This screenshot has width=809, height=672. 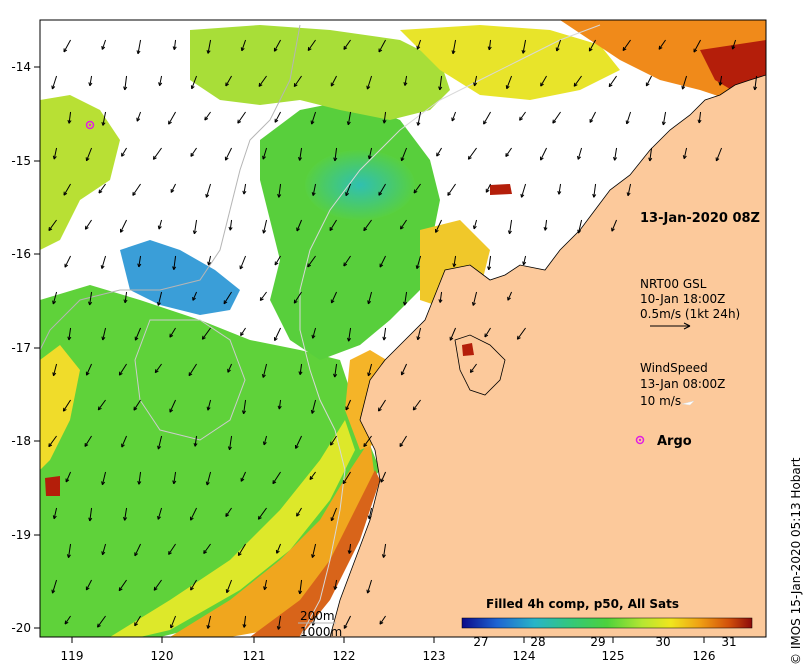 I want to click on x-tick-label: 121, so click(x=254, y=656).